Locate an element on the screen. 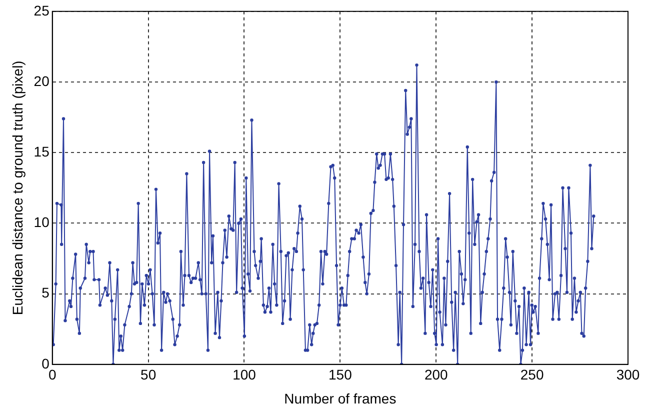 Image resolution: width=646 pixels, height=414 pixels. y-tick-label: 5 is located at coordinates (46, 292).